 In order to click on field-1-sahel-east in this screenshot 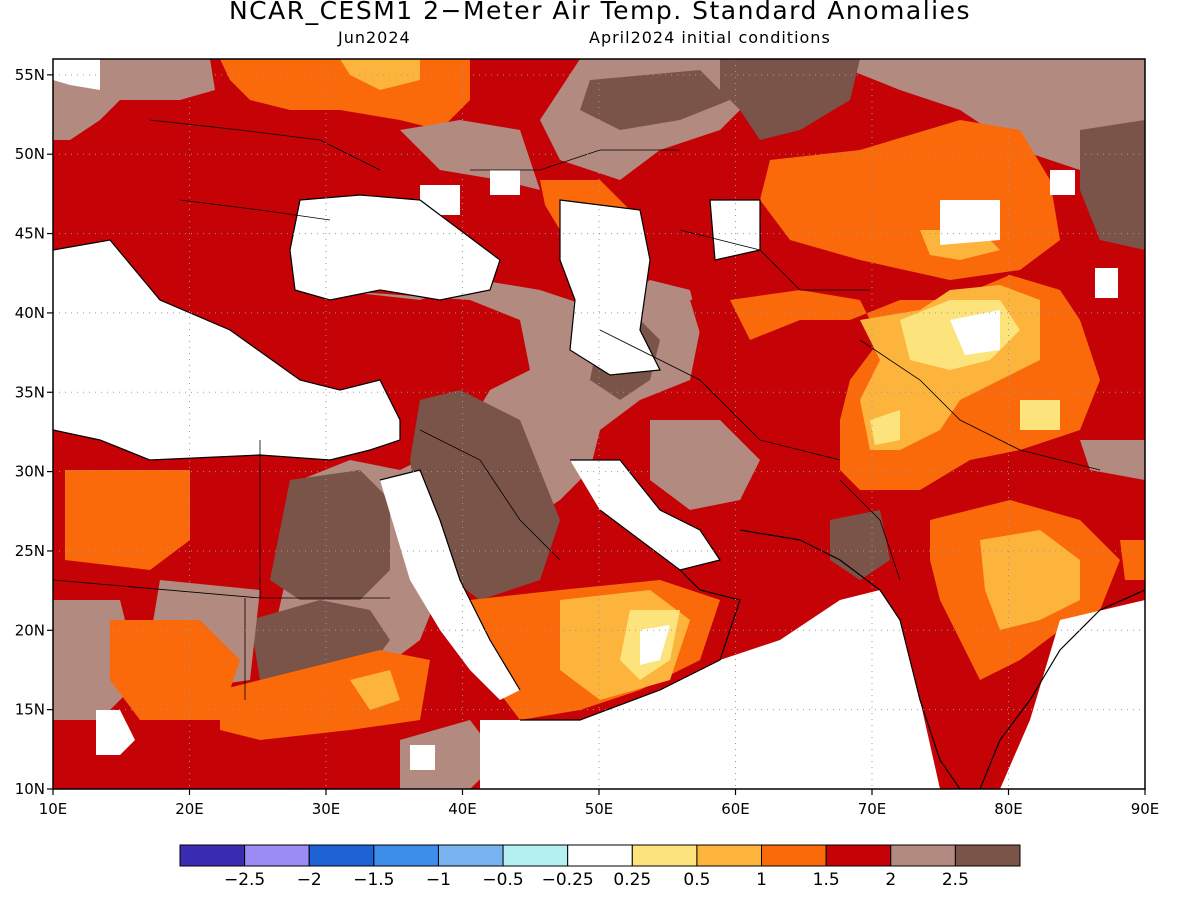, I will do `click(325, 695)`.